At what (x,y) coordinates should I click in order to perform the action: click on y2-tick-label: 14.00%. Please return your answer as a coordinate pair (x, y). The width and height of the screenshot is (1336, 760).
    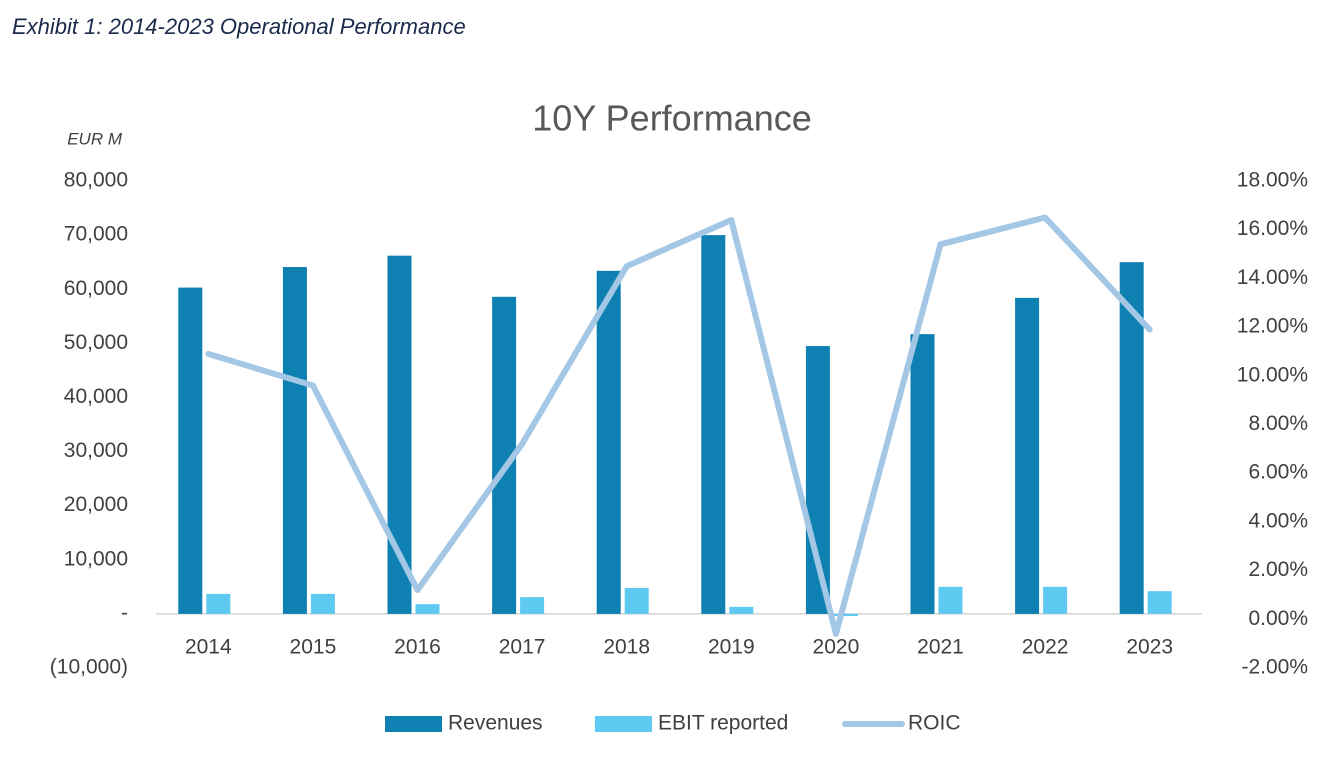
    Looking at the image, I should click on (1272, 277).